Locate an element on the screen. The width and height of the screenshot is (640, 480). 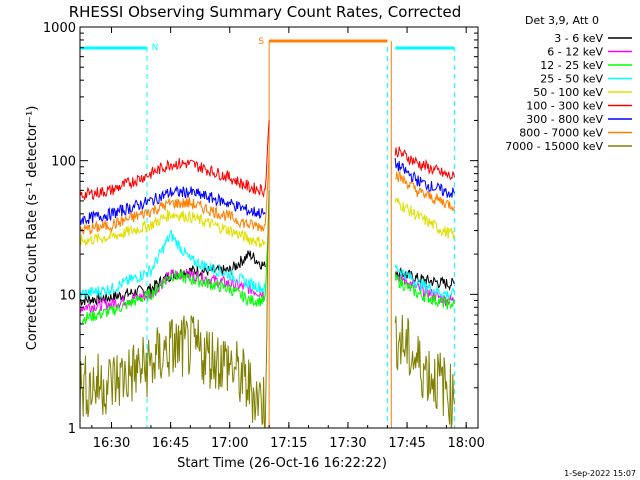
x-tick-label: 16:45 is located at coordinates (170, 443).